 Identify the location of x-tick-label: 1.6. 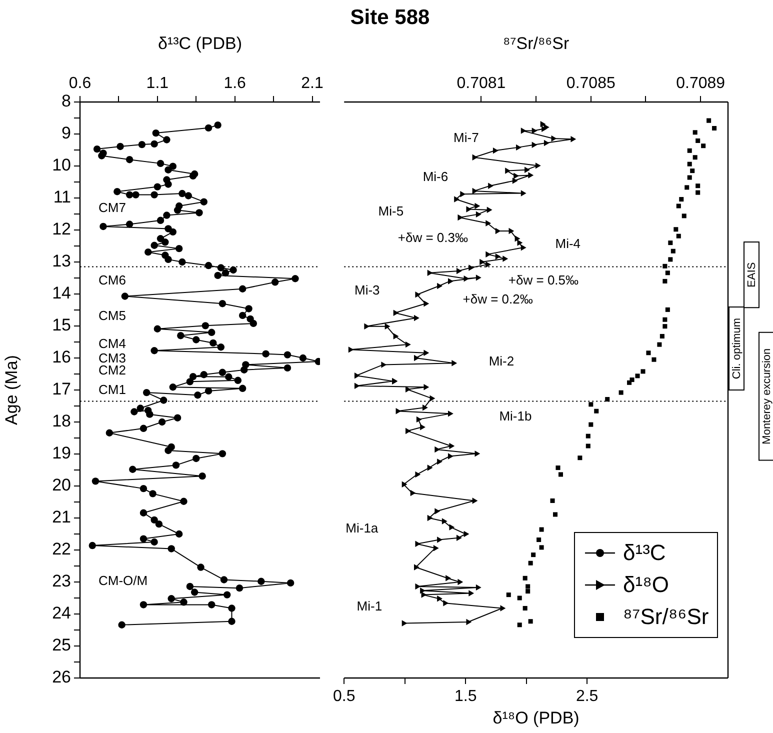
(235, 83).